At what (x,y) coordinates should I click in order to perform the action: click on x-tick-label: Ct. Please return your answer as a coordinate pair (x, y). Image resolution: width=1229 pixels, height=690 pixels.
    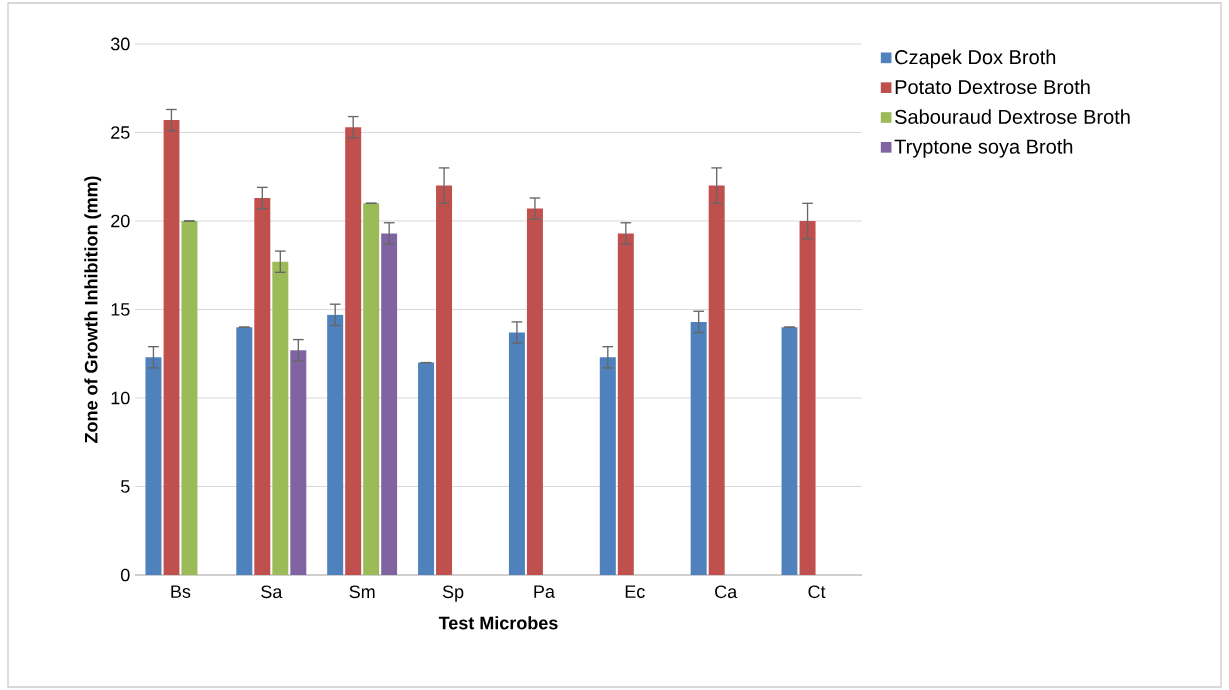
    Looking at the image, I should click on (817, 592).